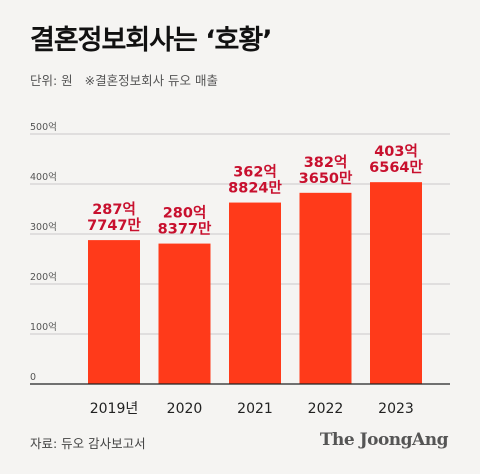  I want to click on x-tick-label: 2023, so click(396, 409).